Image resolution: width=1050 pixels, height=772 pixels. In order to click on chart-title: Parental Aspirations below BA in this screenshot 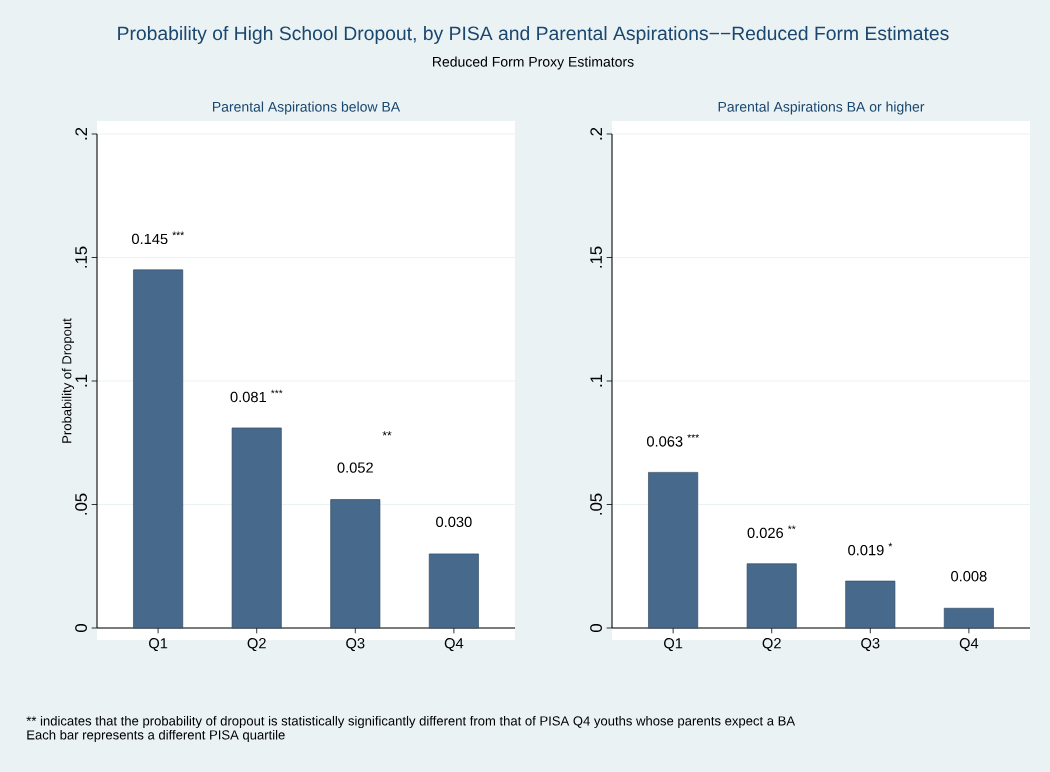, I will do `click(306, 108)`.